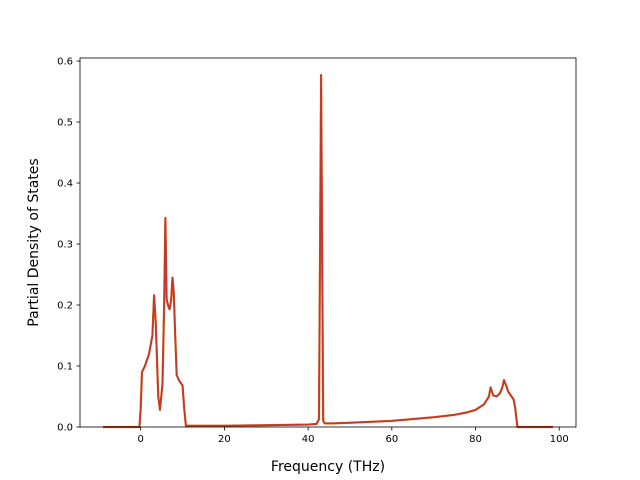  What do you see at coordinates (65, 367) in the screenshot?
I see `y-tick-label: 0.1` at bounding box center [65, 367].